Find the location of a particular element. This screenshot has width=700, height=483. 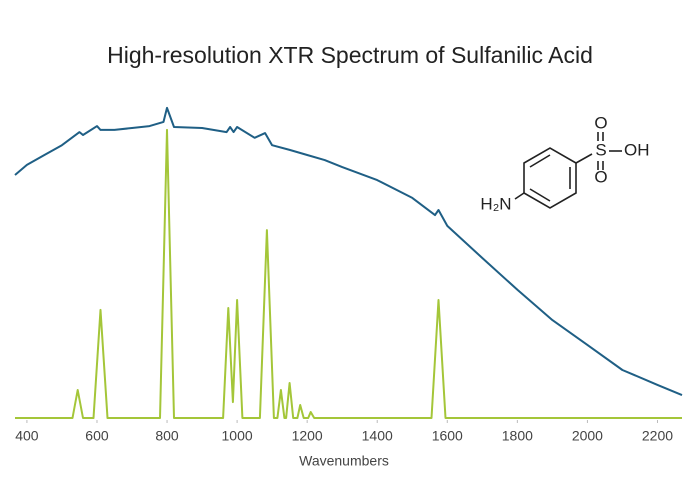

x-tick-label: 1000 is located at coordinates (237, 436).